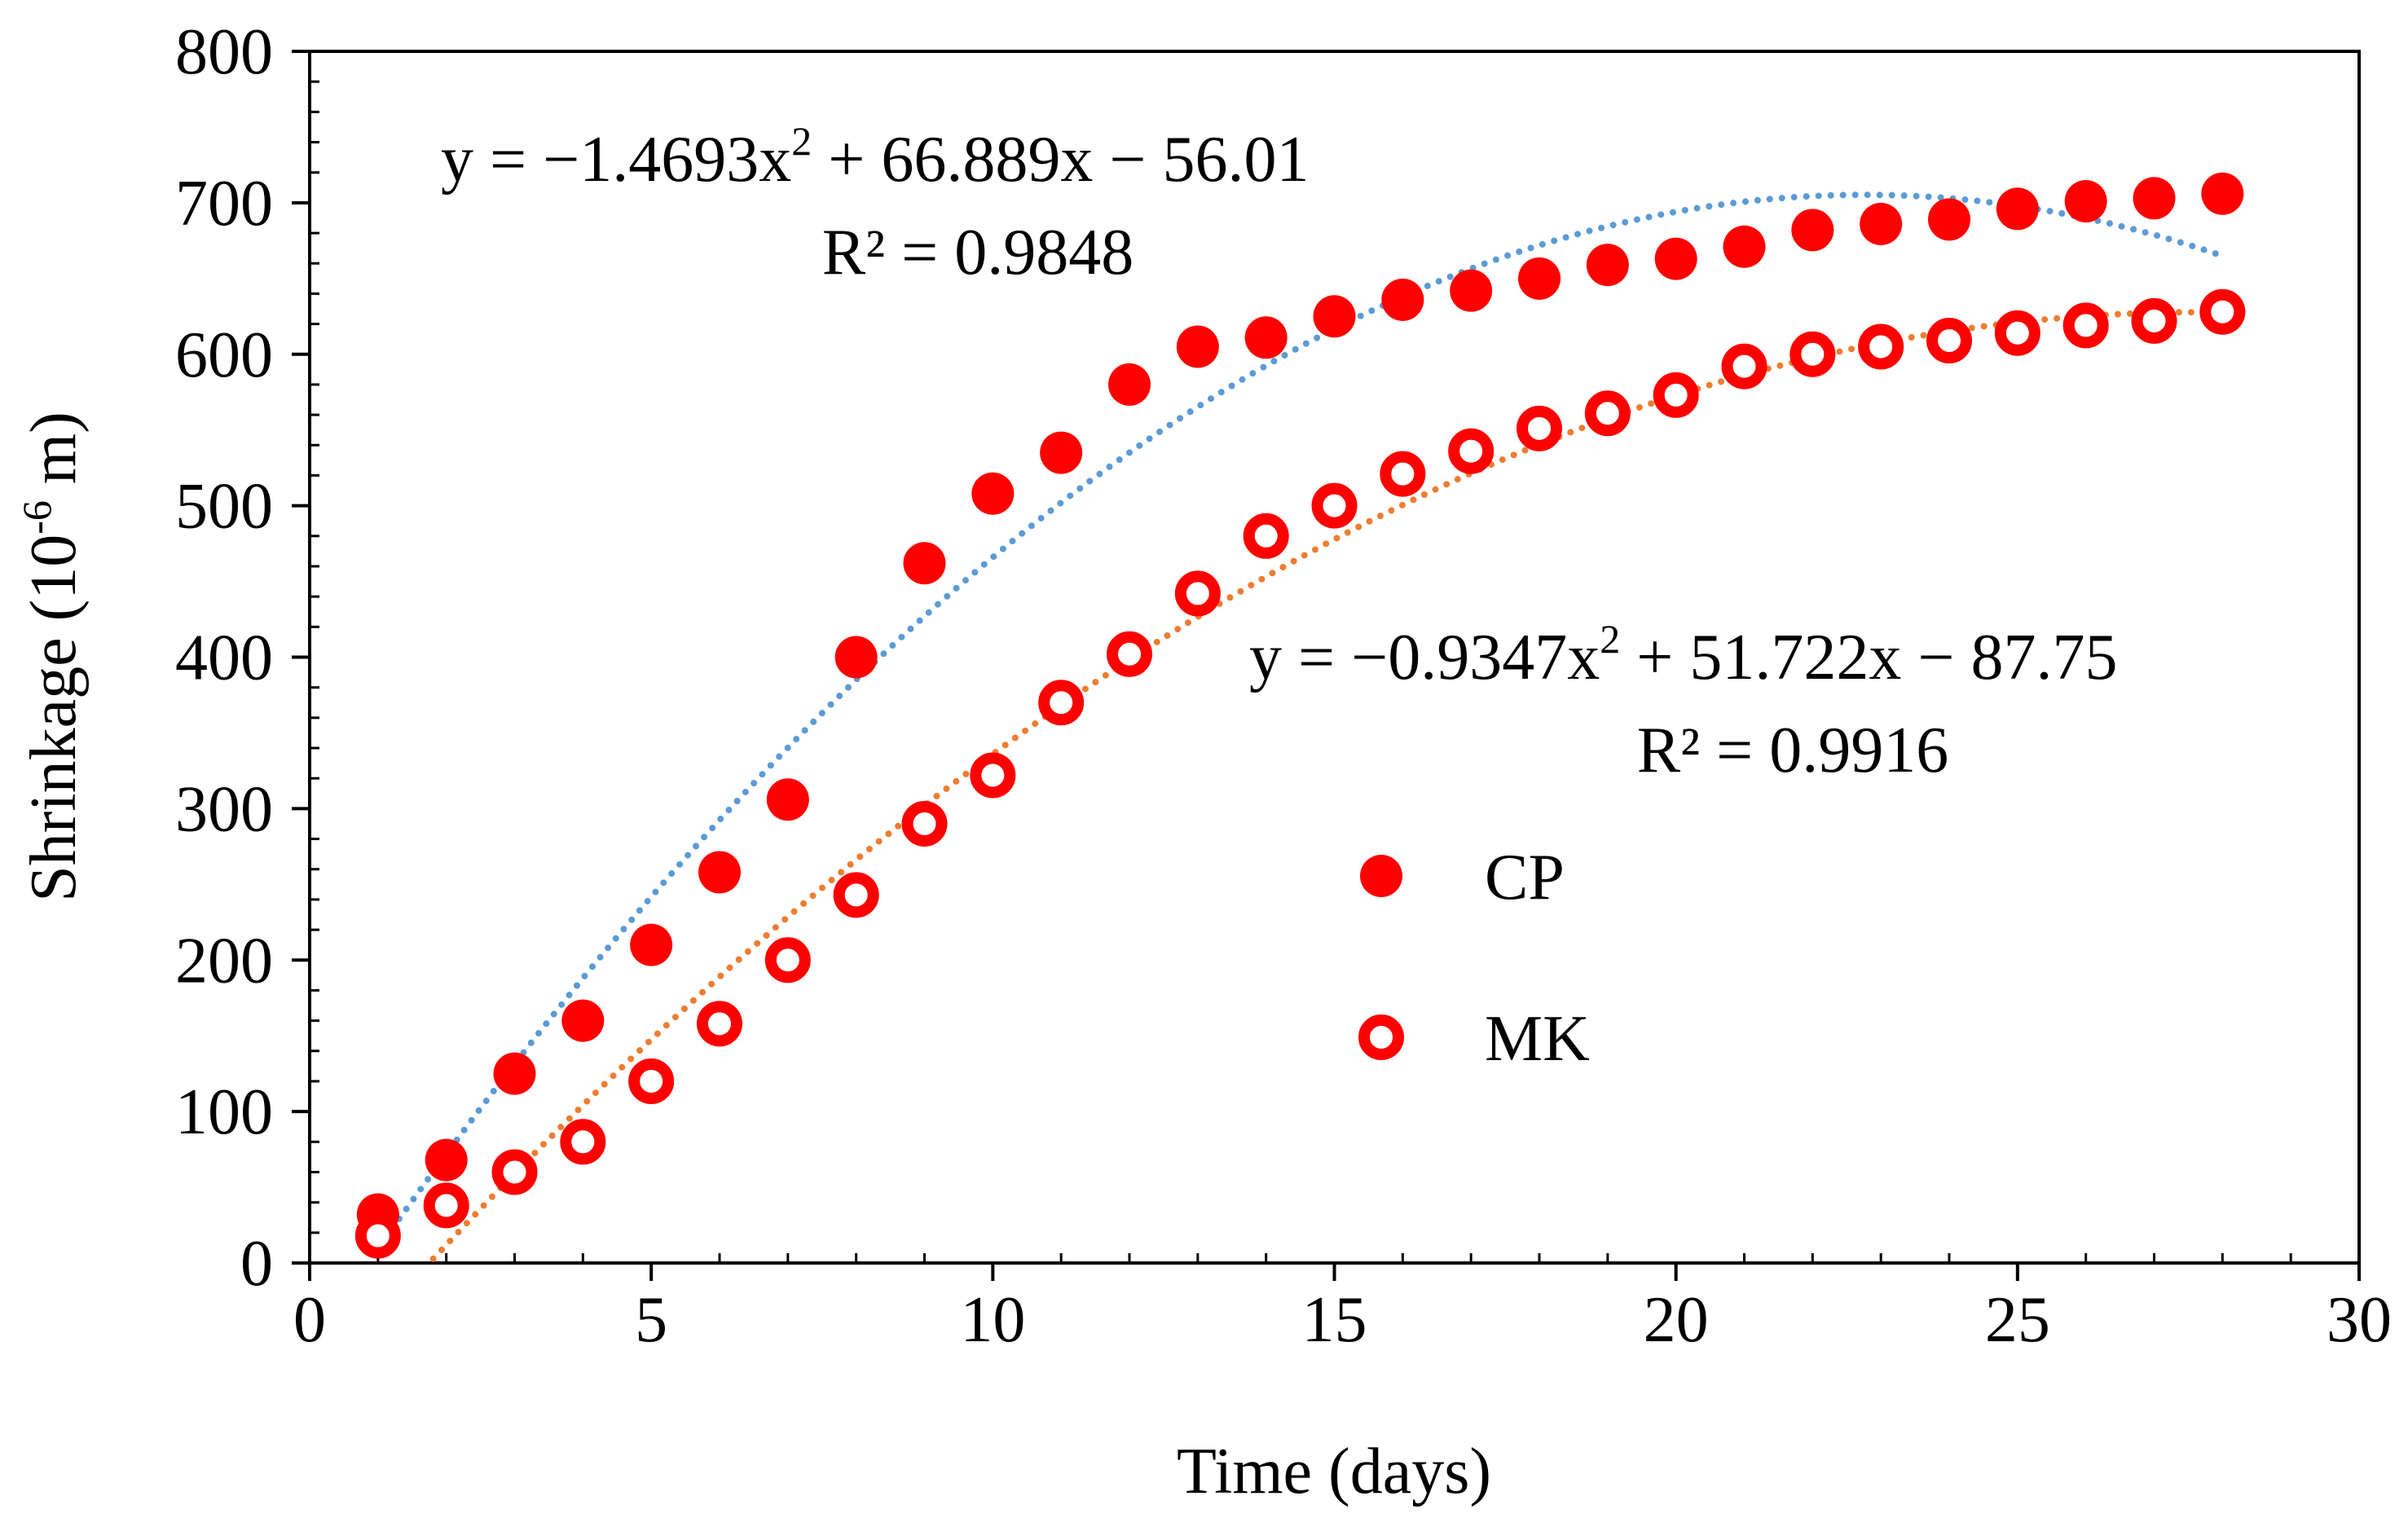 This screenshot has height=1527, width=2408. What do you see at coordinates (224, 961) in the screenshot?
I see `y-tick-label: 200` at bounding box center [224, 961].